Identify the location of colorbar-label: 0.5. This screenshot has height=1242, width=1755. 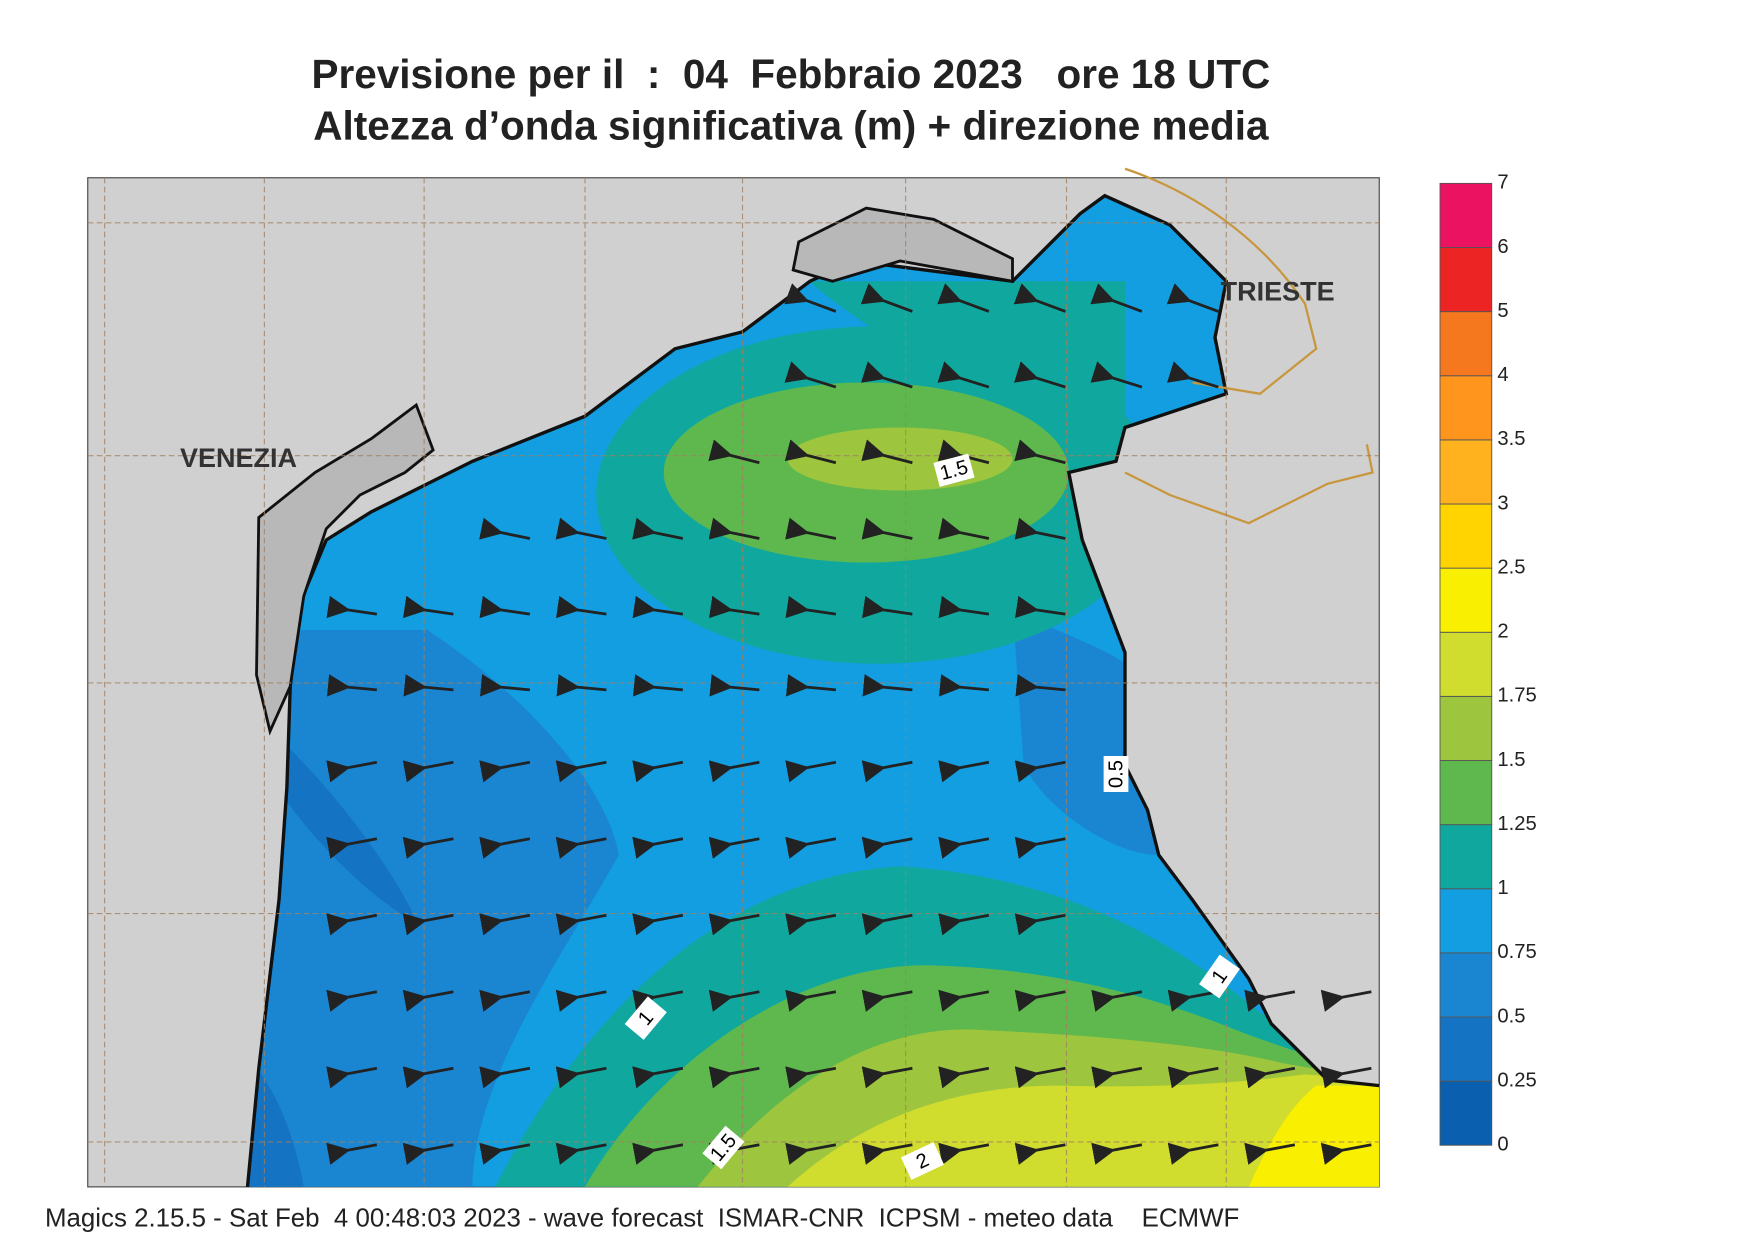
(1511, 1016).